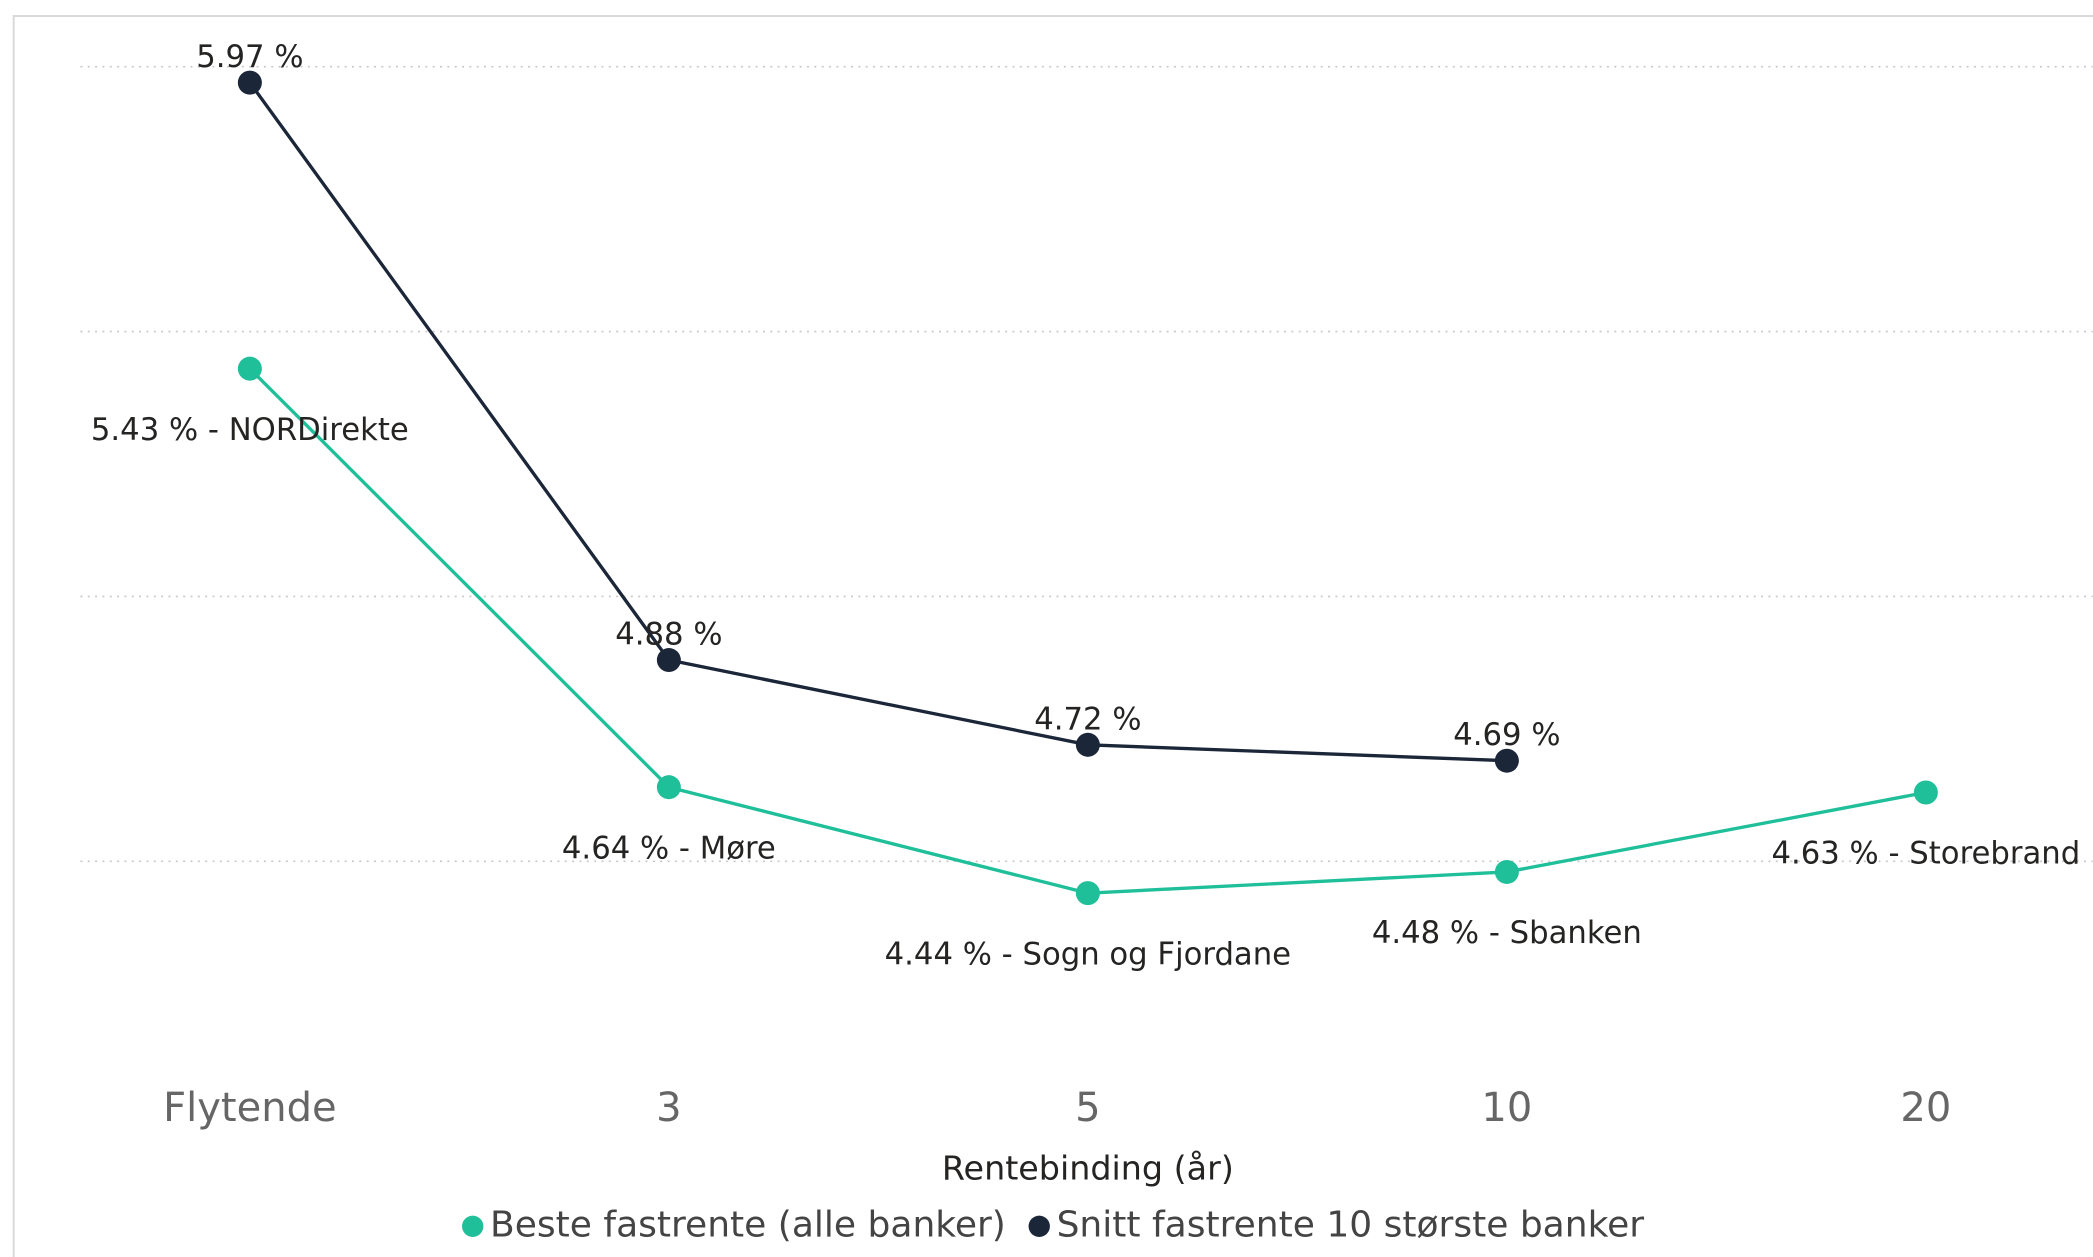 The width and height of the screenshot is (2093, 1257). Describe the element at coordinates (1087, 1108) in the screenshot. I see `x-tick-label: 5` at that location.